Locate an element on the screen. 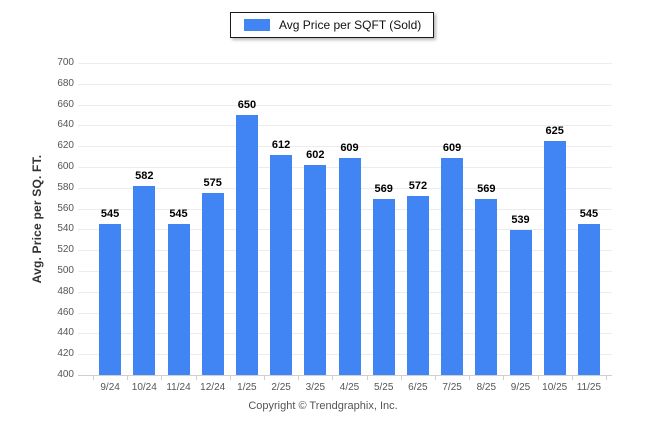  y-tick-label: 460 is located at coordinates (65, 312).